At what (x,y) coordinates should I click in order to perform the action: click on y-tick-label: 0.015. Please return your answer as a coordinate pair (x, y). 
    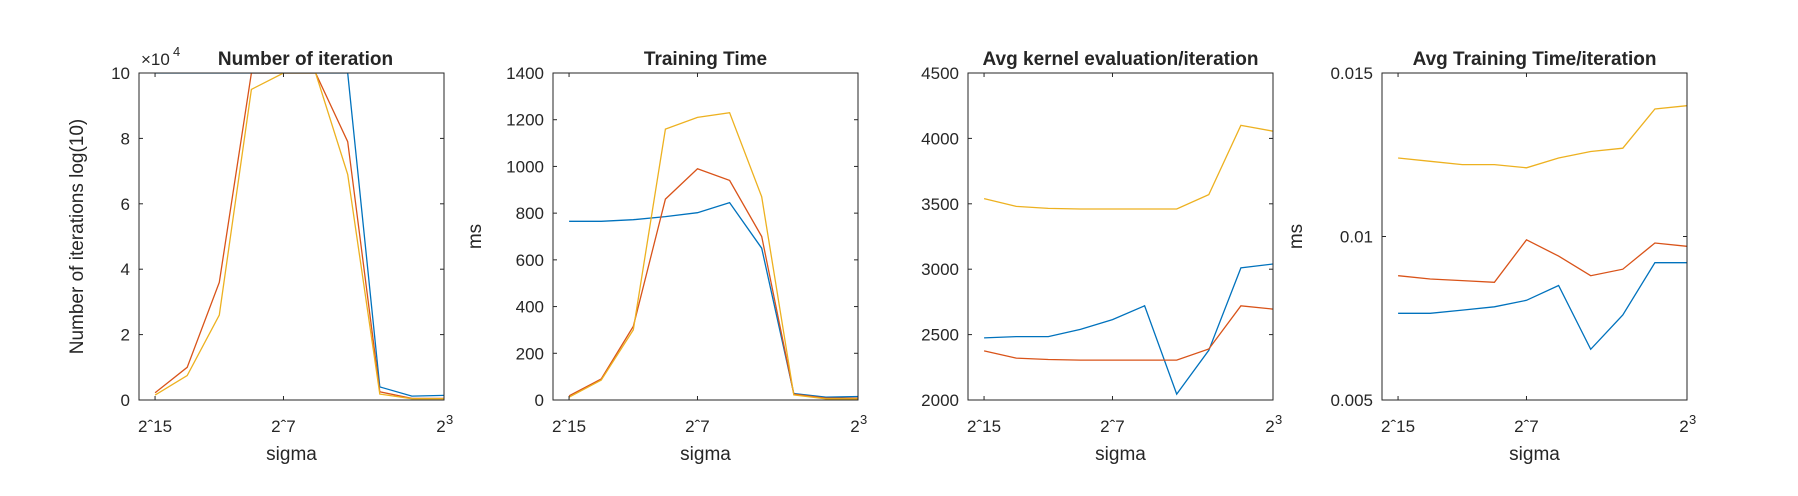
    Looking at the image, I should click on (1351, 73).